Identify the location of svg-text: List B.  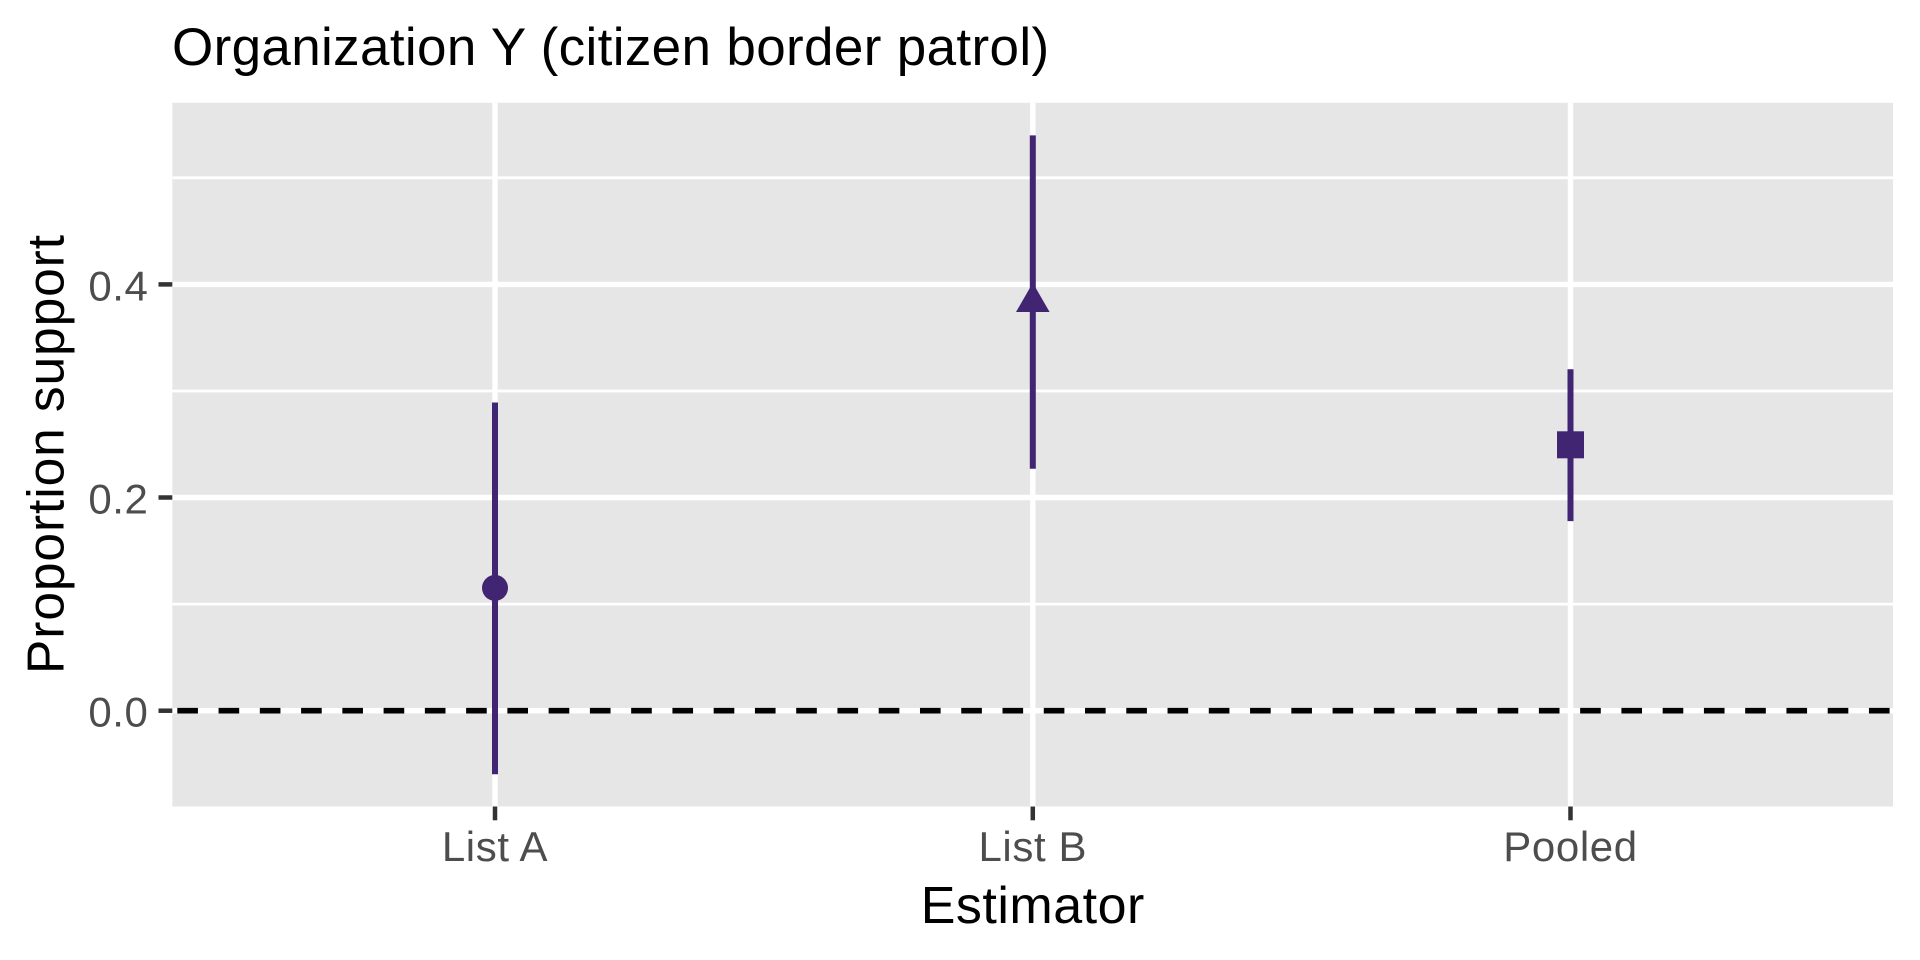
(1032, 846).